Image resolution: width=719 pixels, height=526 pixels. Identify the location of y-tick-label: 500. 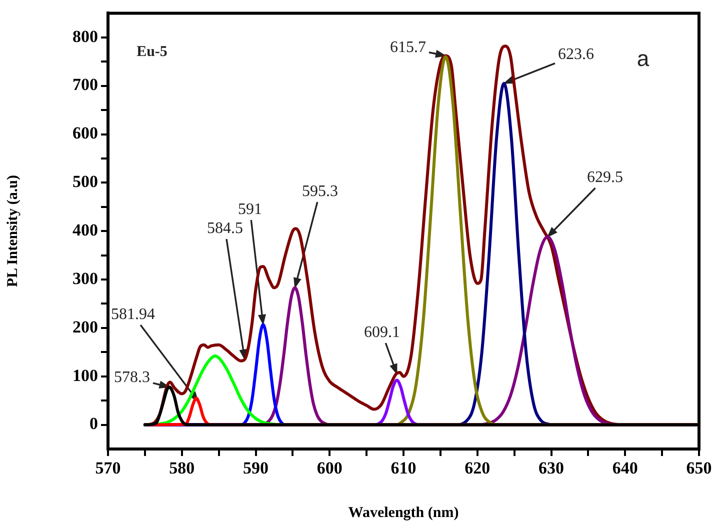
(85, 182).